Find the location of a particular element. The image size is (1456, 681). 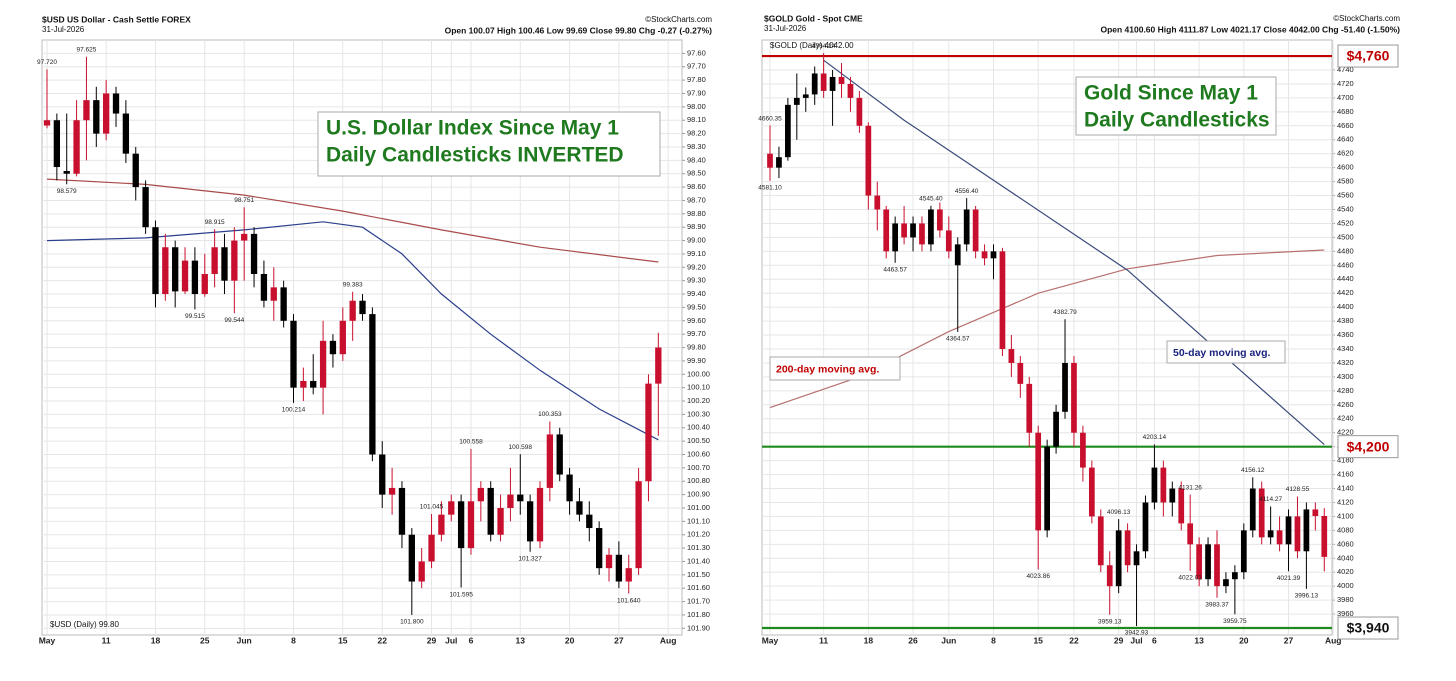

point-label: 3959.75 is located at coordinates (1235, 621).